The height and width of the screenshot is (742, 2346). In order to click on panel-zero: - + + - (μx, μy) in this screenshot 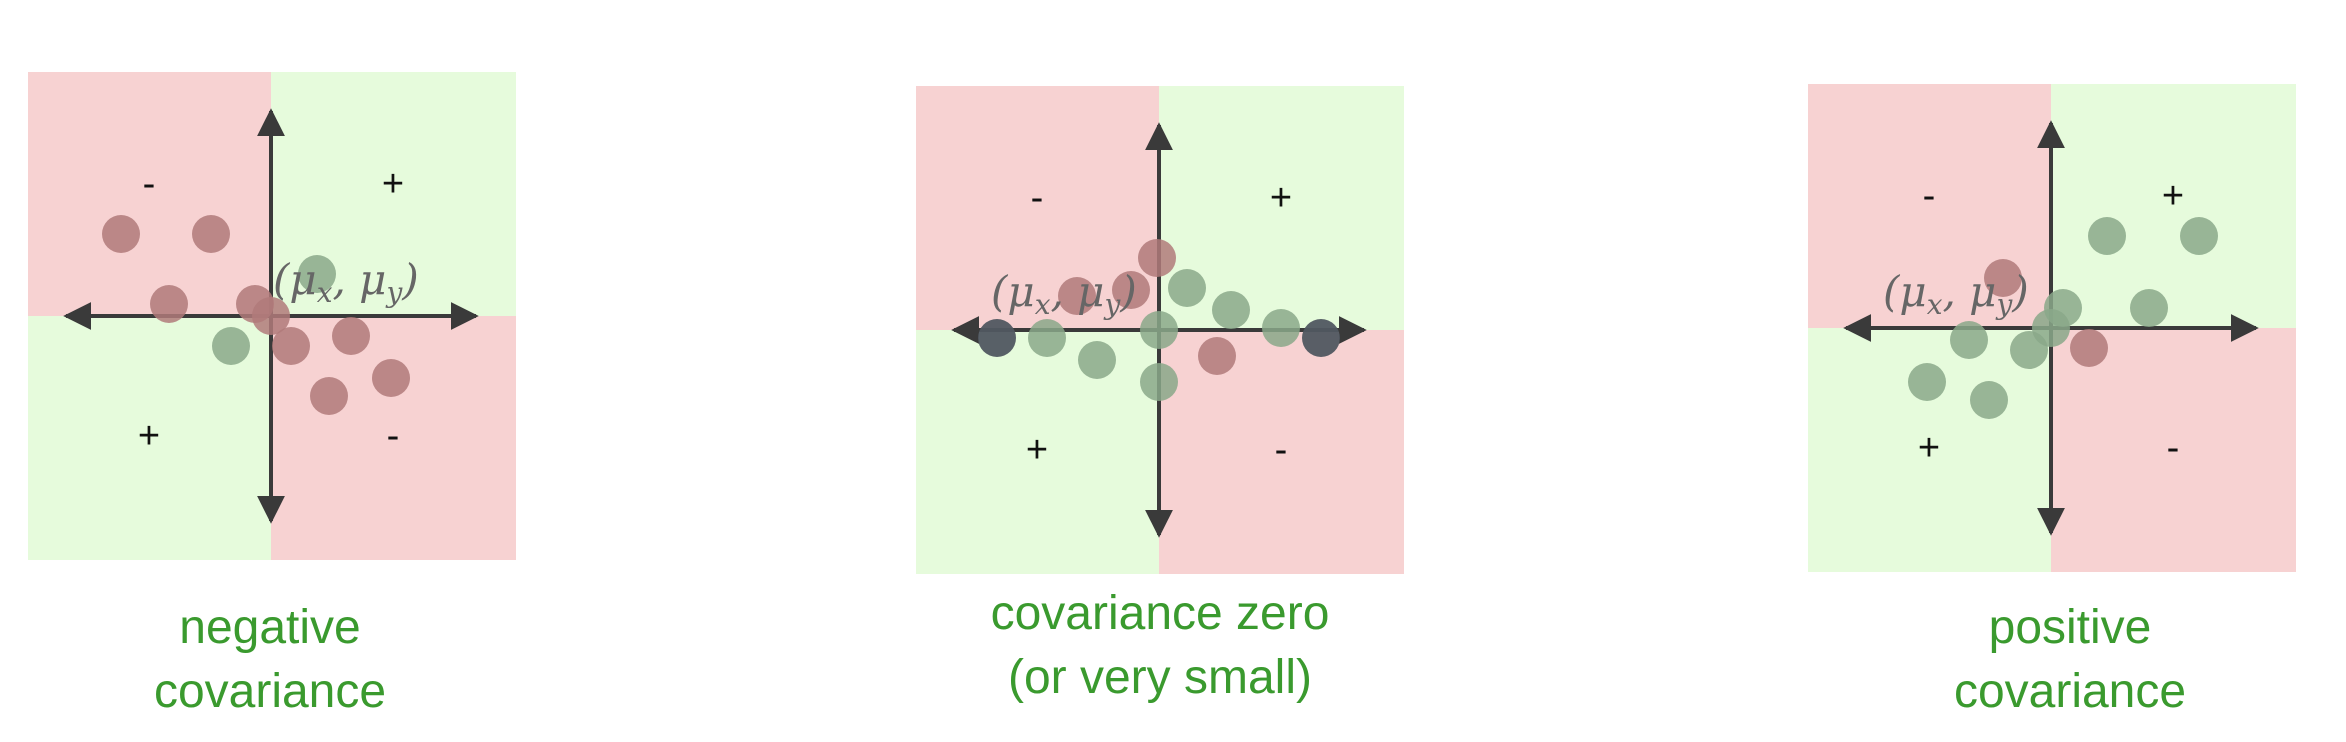, I will do `click(1161, 331)`.